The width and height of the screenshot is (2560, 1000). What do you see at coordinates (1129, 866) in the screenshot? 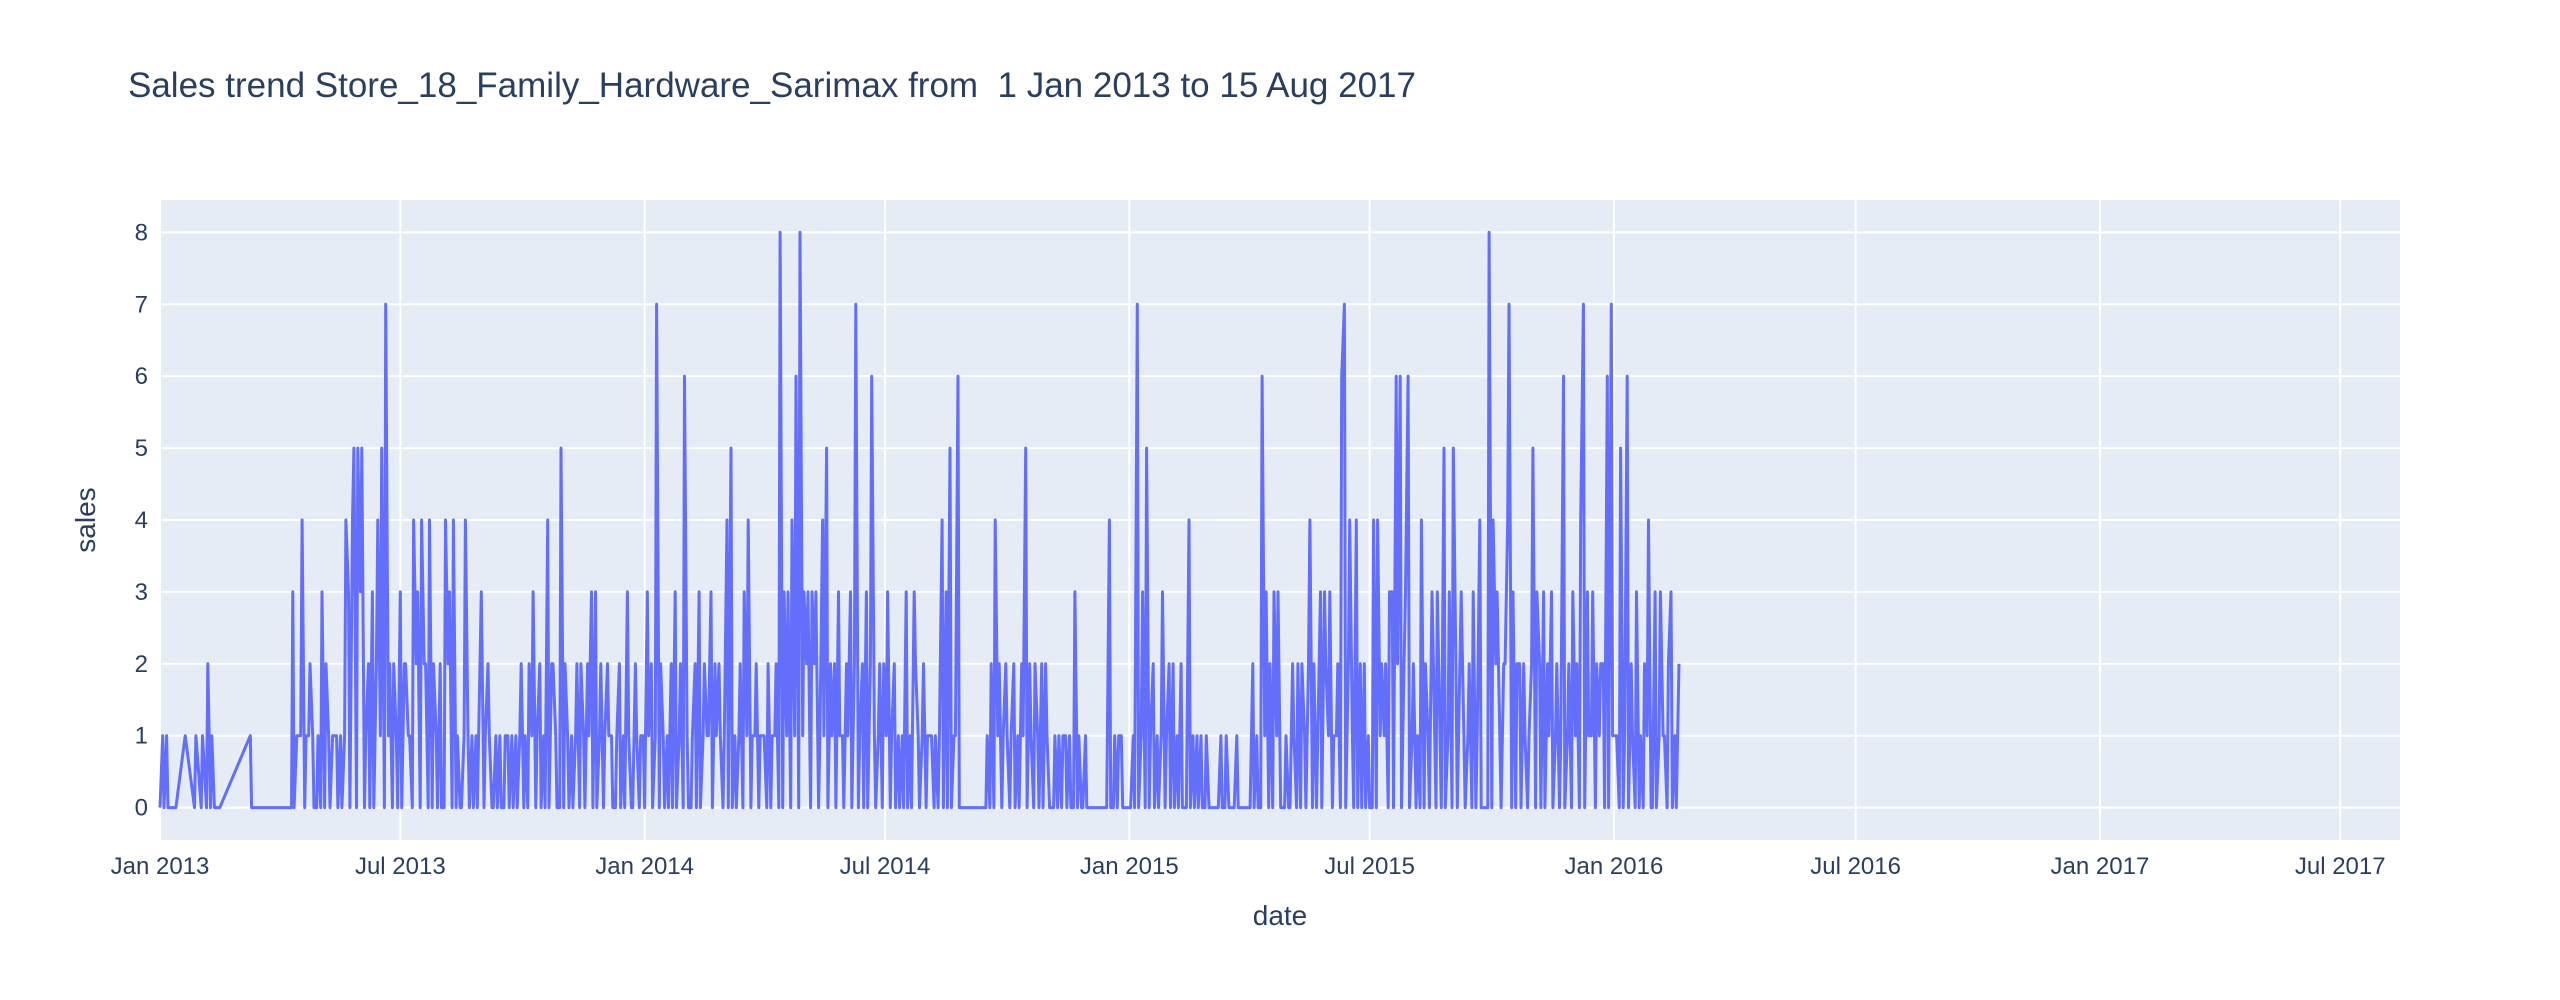
I see `x-tick-label: Jan 2015` at bounding box center [1129, 866].